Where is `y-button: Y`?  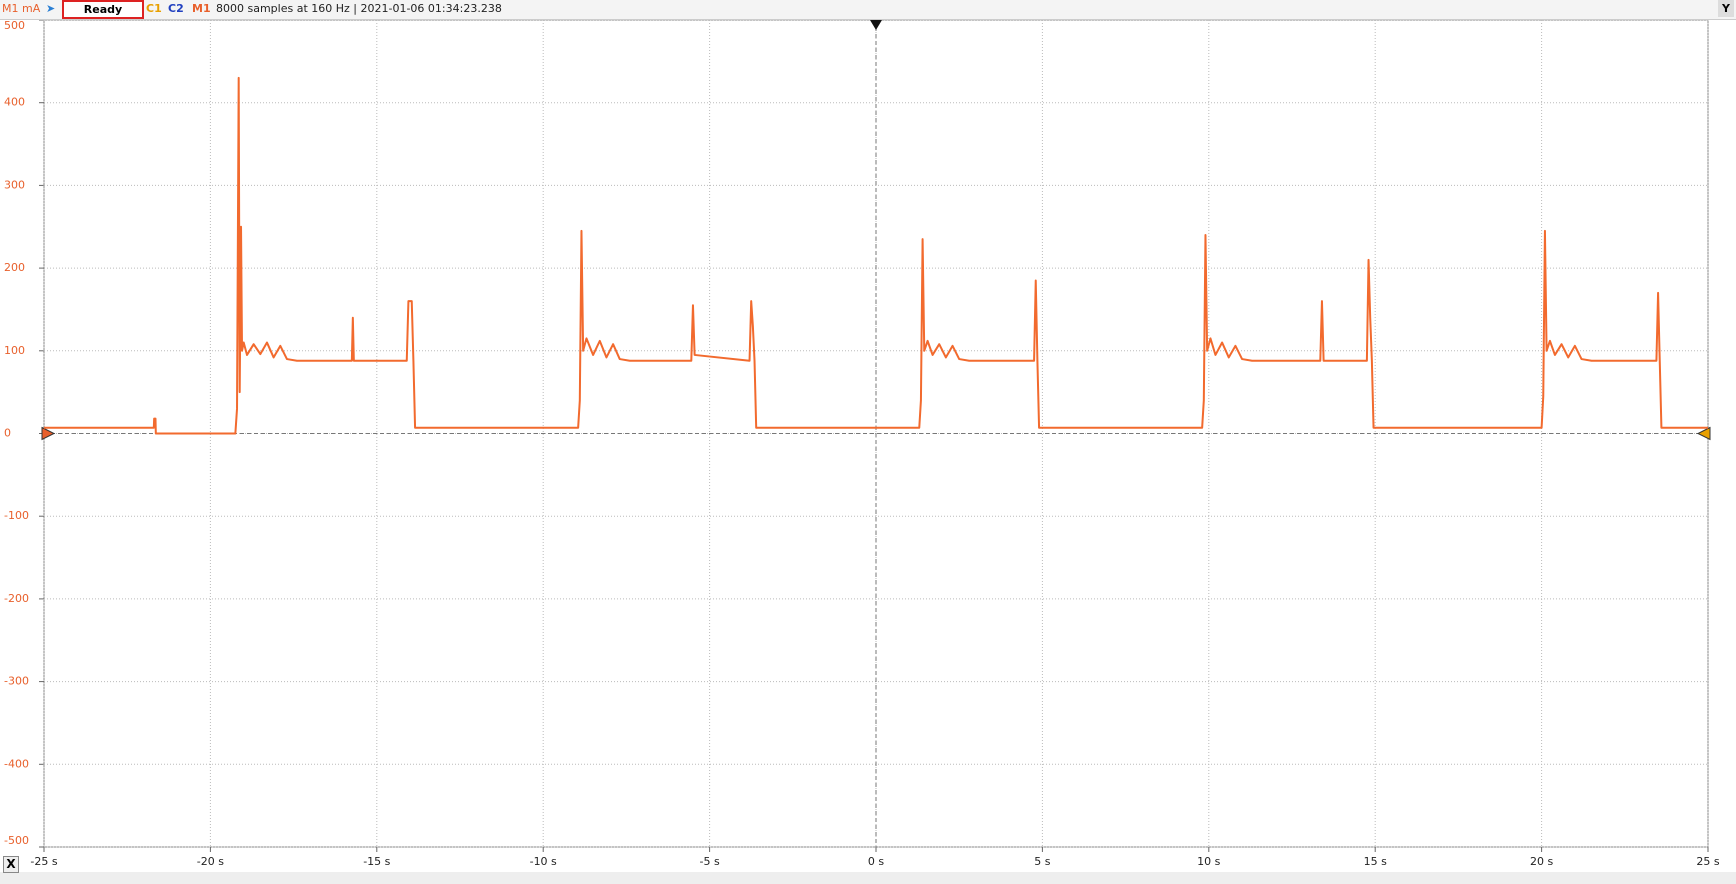
y-button: Y is located at coordinates (1726, 8).